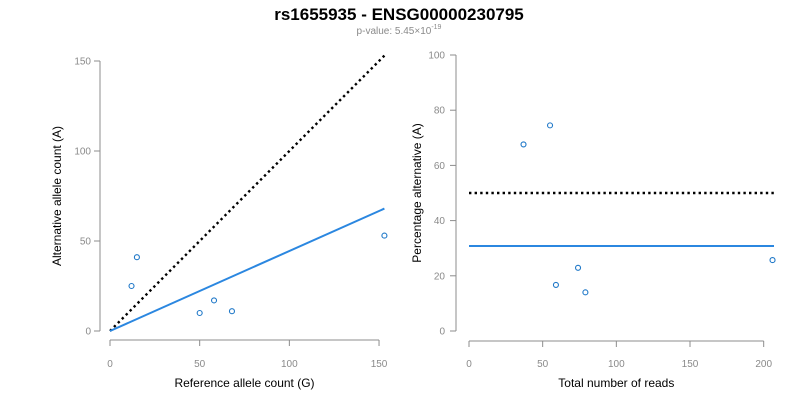  What do you see at coordinates (440, 111) in the screenshot?
I see `y-tick-label: 80` at bounding box center [440, 111].